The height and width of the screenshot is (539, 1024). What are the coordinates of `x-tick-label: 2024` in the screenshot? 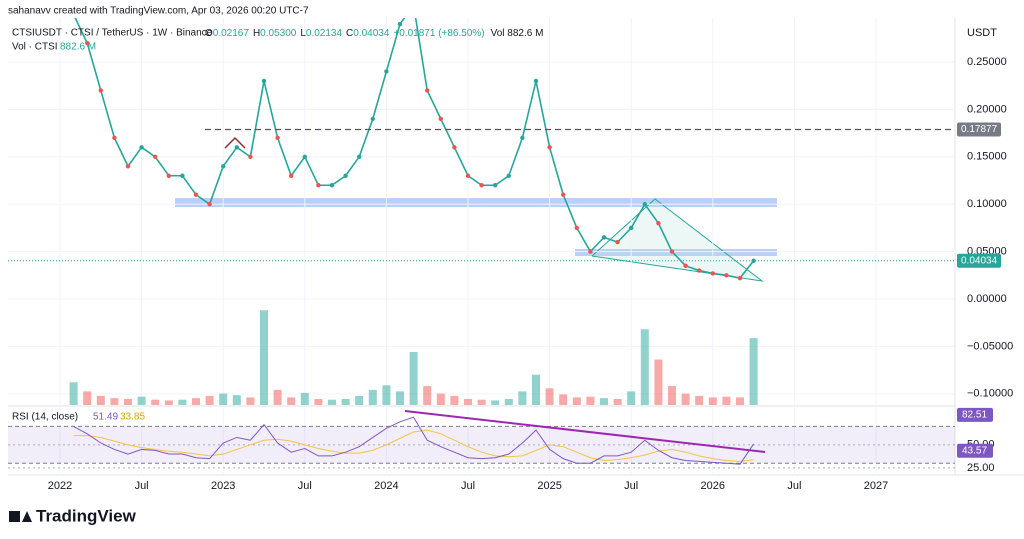 It's located at (386, 486).